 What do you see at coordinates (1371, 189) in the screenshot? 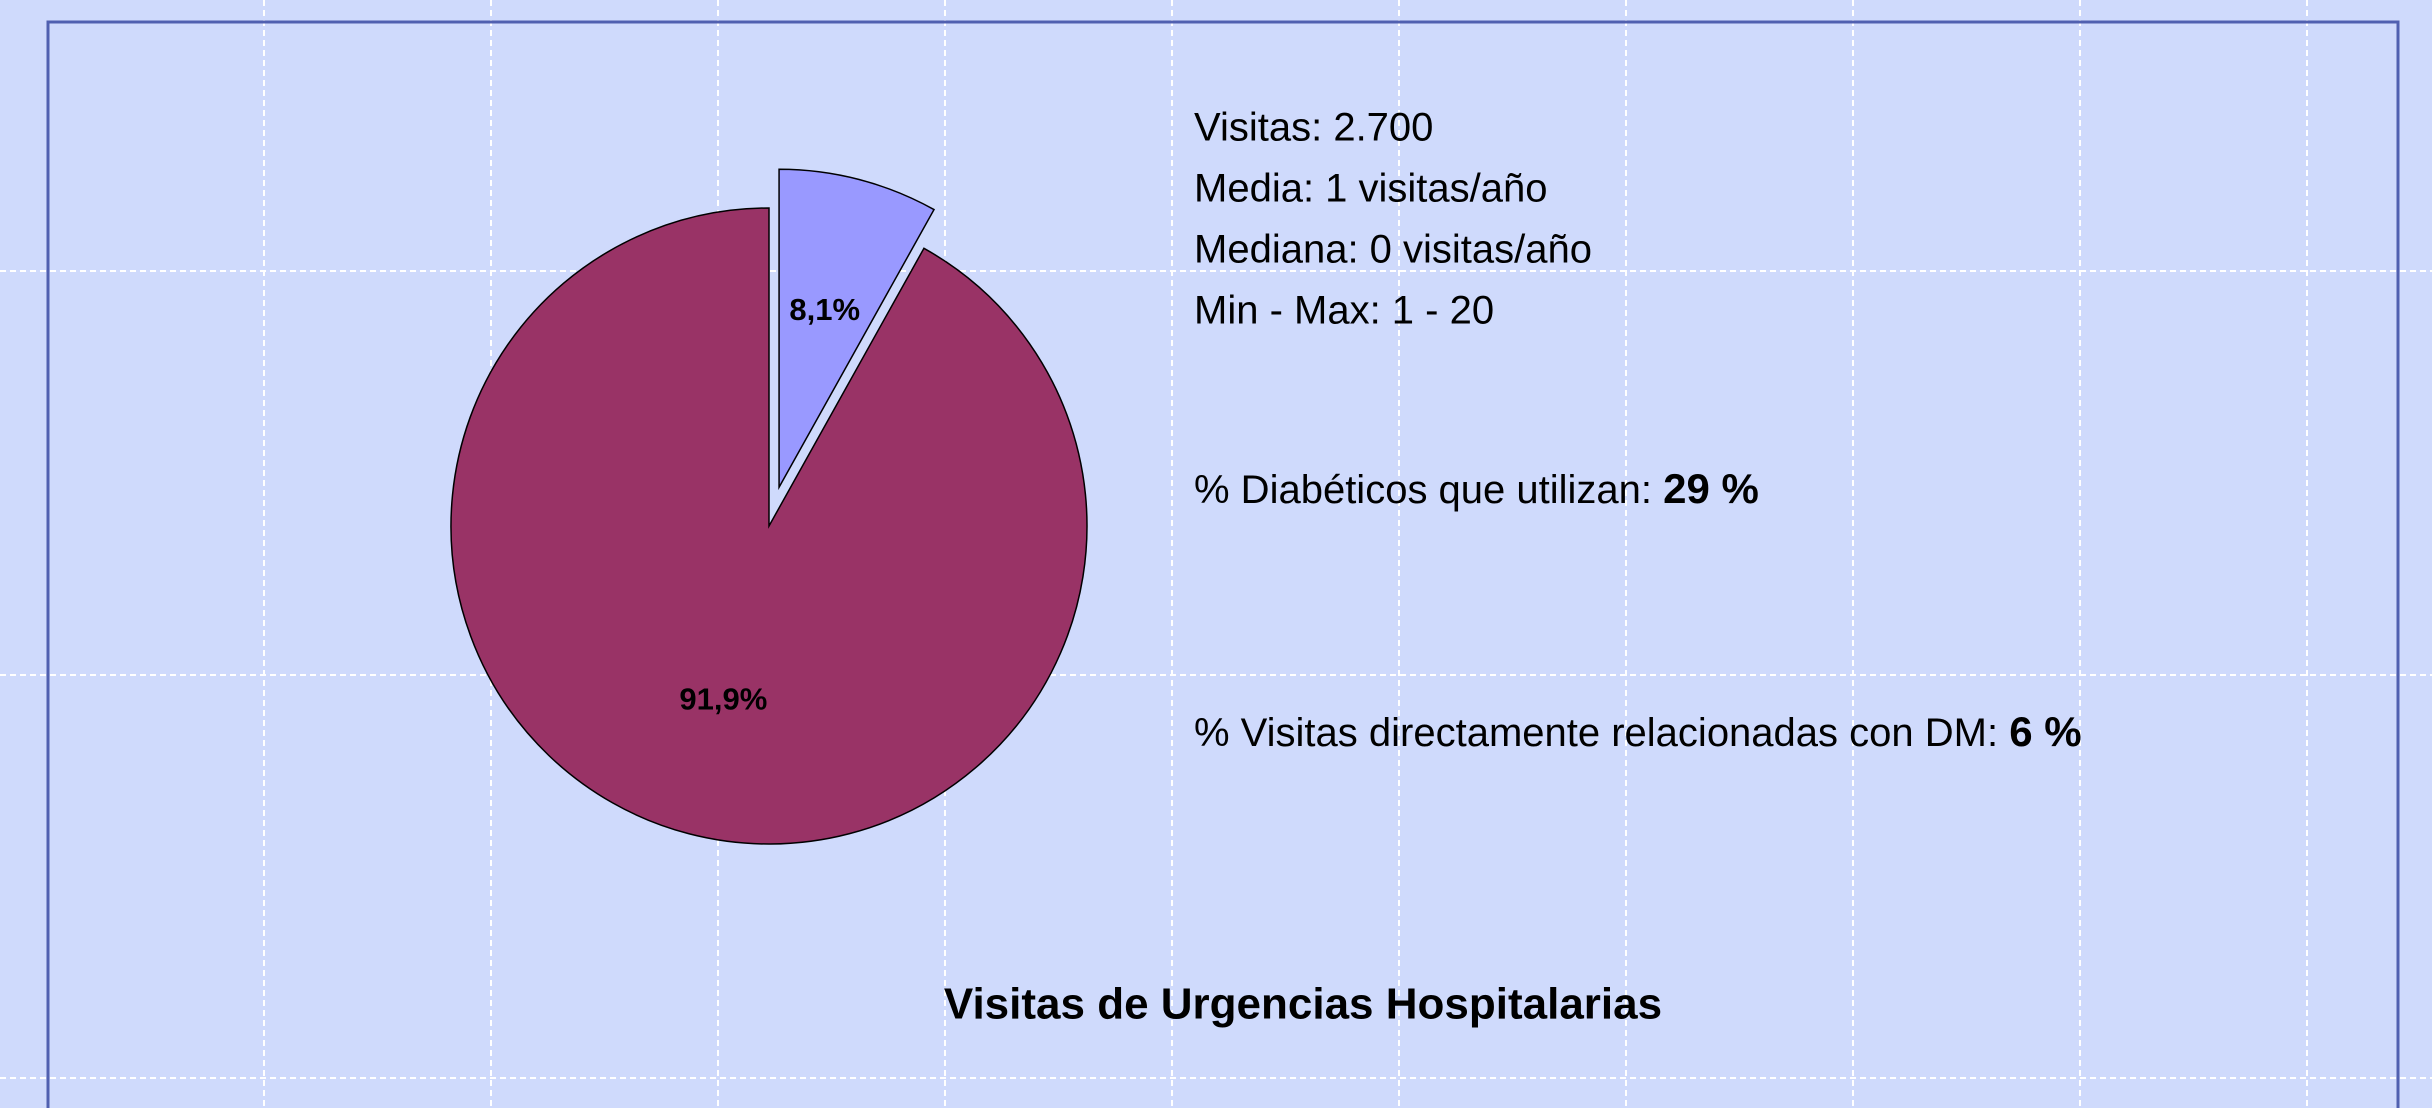
I see `annotation: Media: 1 visitas/año` at bounding box center [1371, 189].